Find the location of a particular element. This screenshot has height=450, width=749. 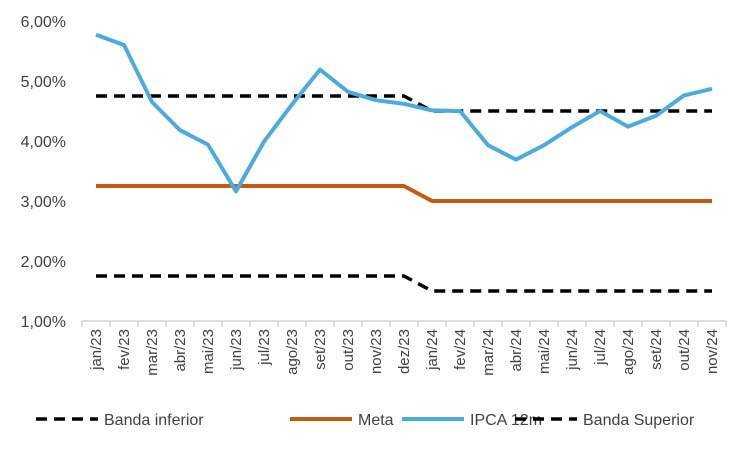

legend-label-meta: Meta is located at coordinates (376, 420).